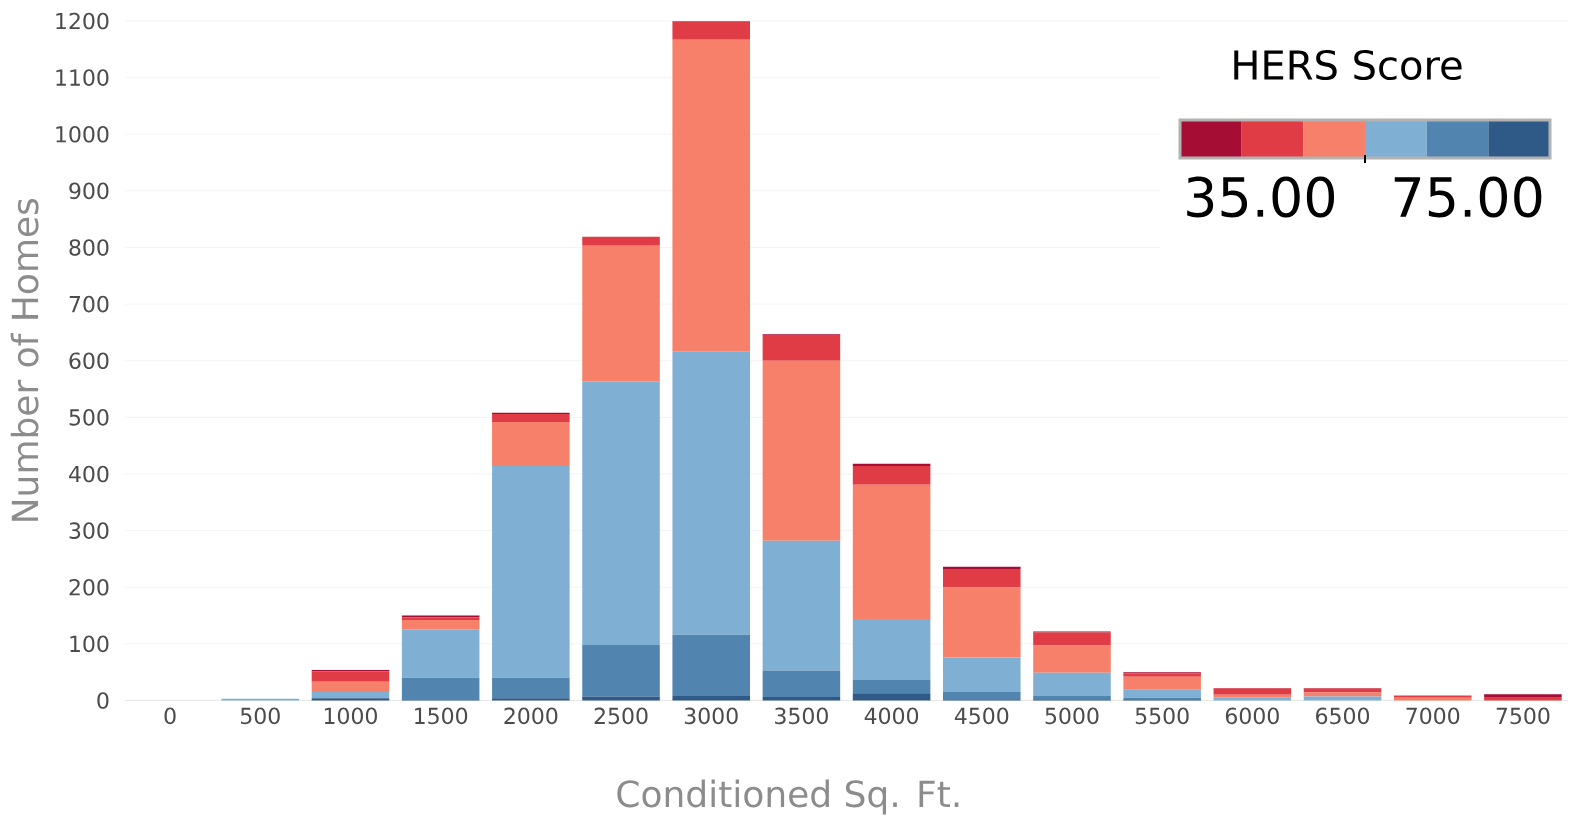 This screenshot has width=1576, height=822. Describe the element at coordinates (89, 474) in the screenshot. I see `y-tick-label: 400` at that location.